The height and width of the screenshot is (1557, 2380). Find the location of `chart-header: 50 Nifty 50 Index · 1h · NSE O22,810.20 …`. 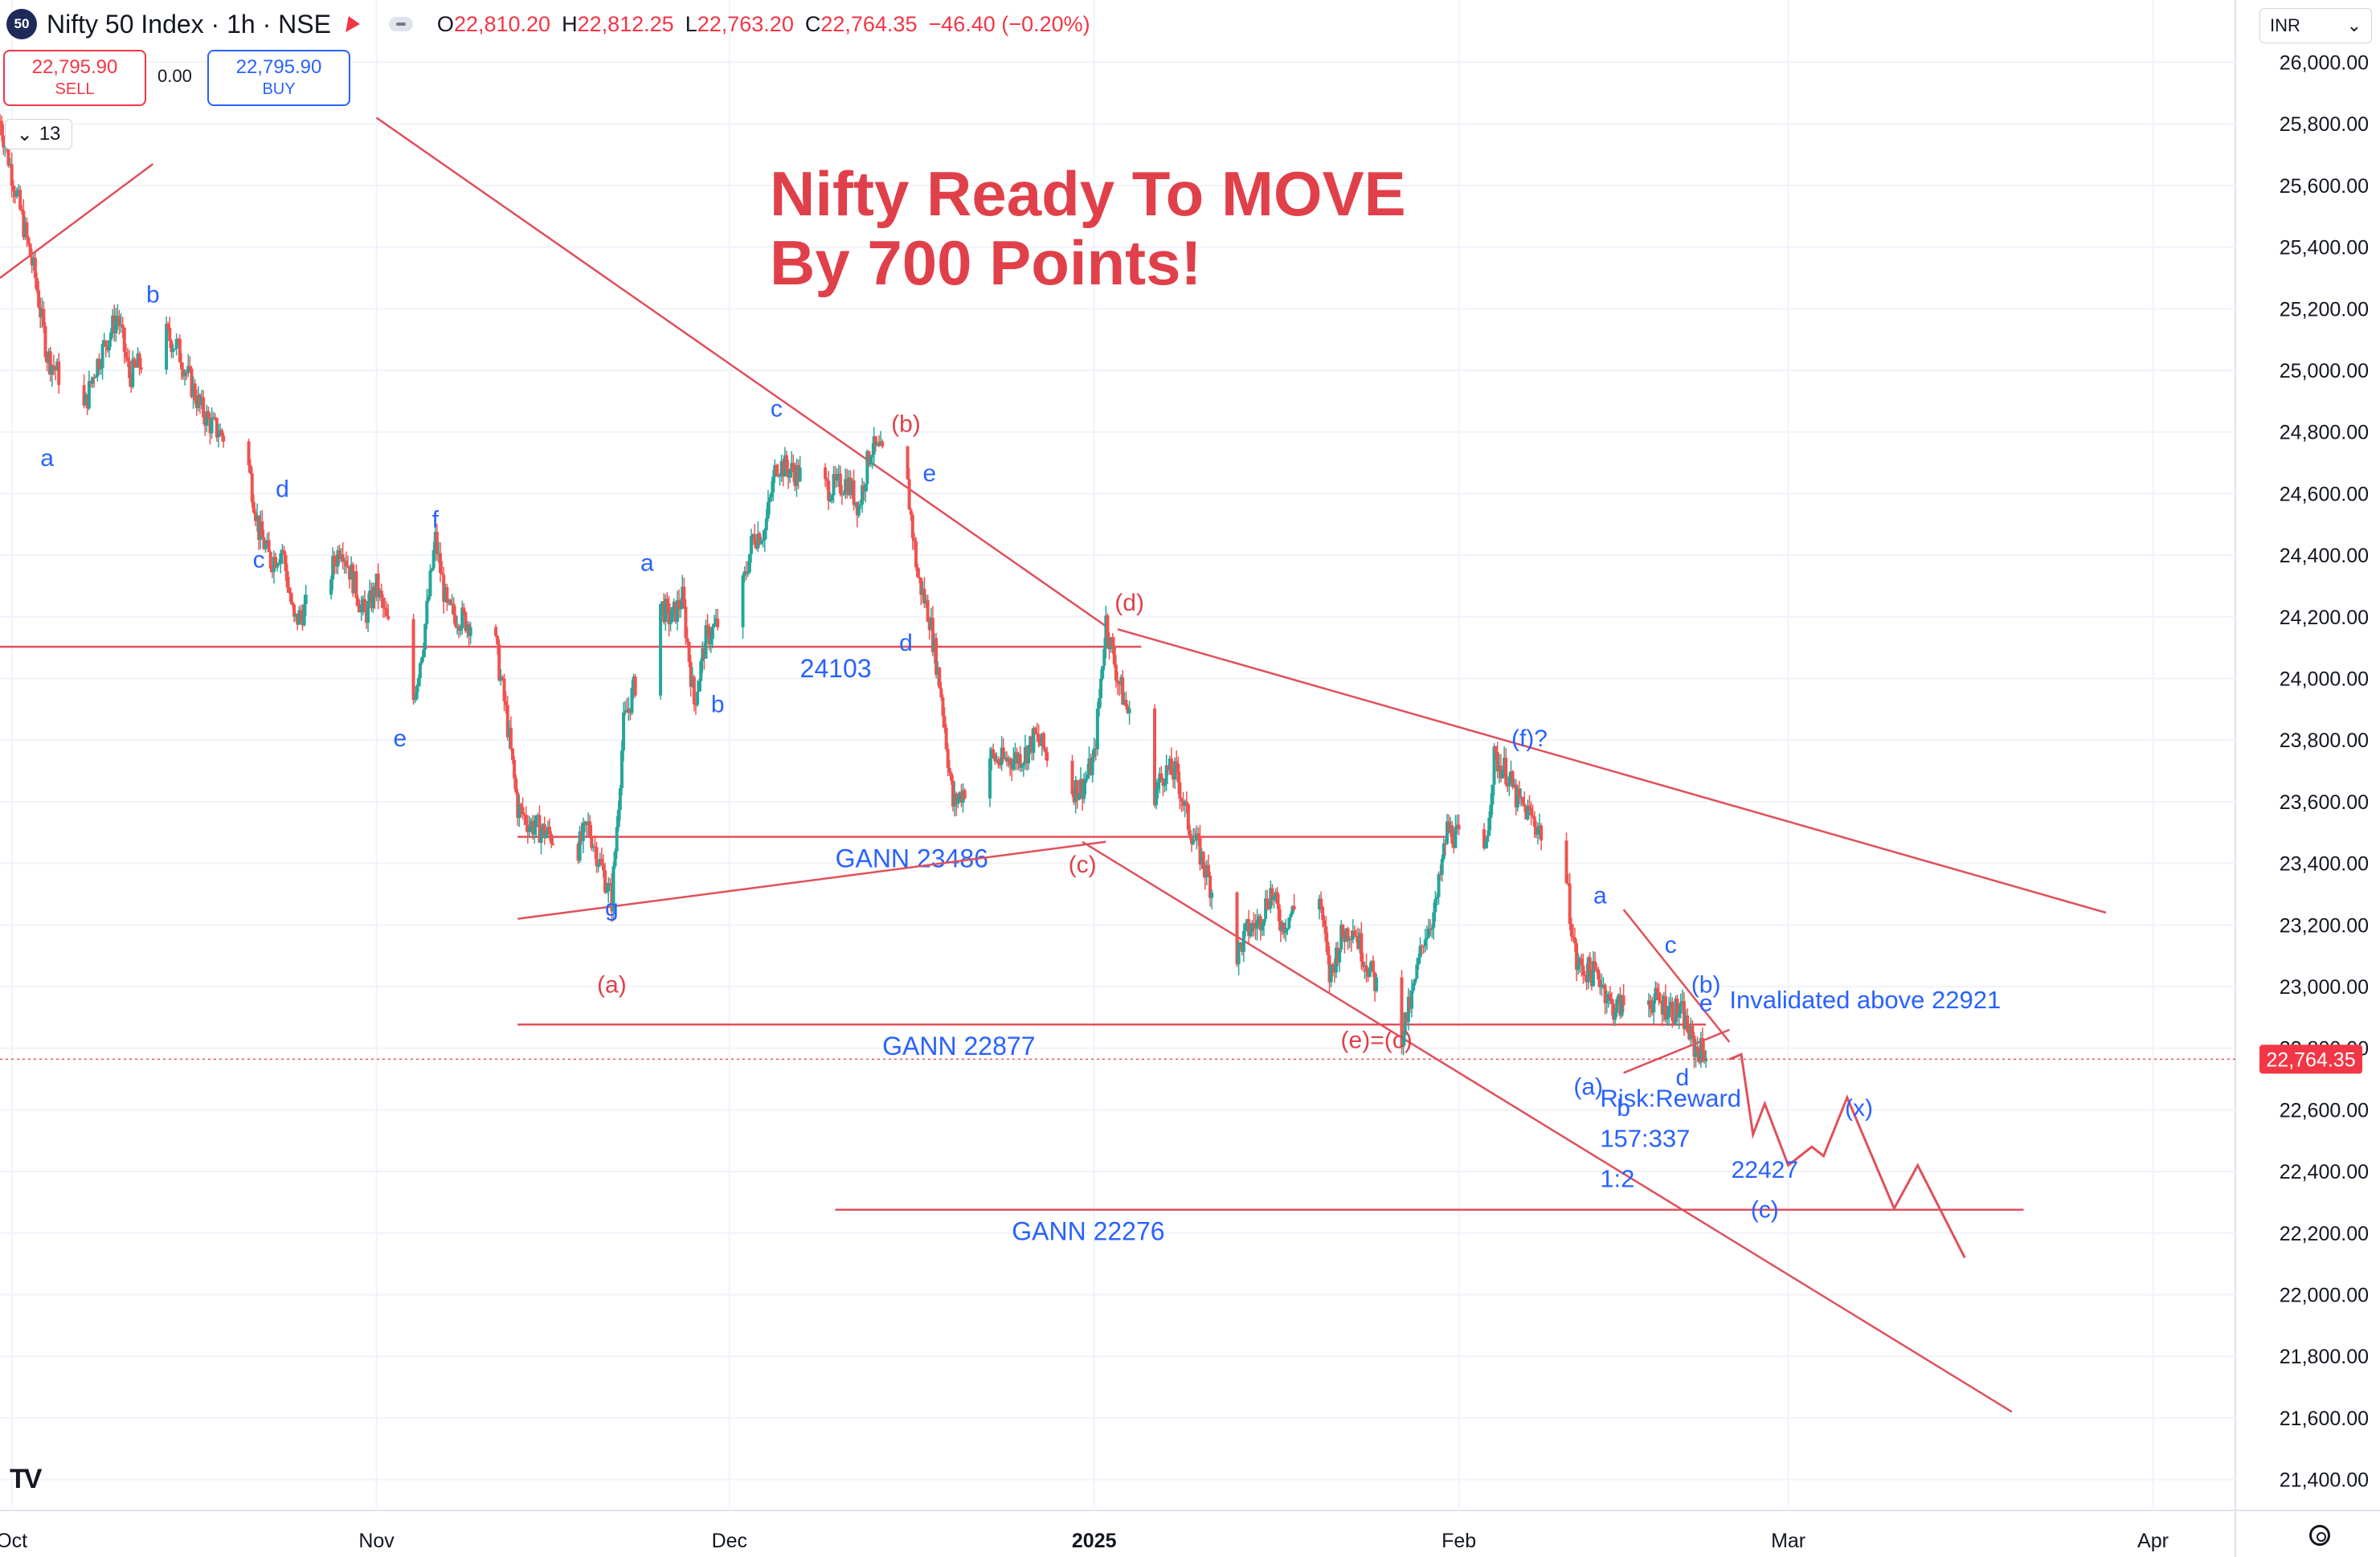

chart-header: 50 Nifty 50 Index · 1h · NSE O22,810.20 … is located at coordinates (545, 24).